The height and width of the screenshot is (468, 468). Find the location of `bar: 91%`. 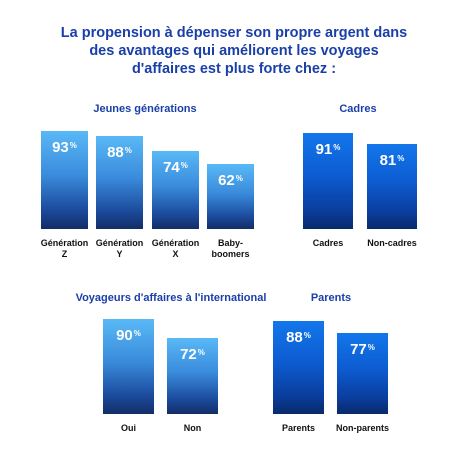

bar: 91% is located at coordinates (328, 181).